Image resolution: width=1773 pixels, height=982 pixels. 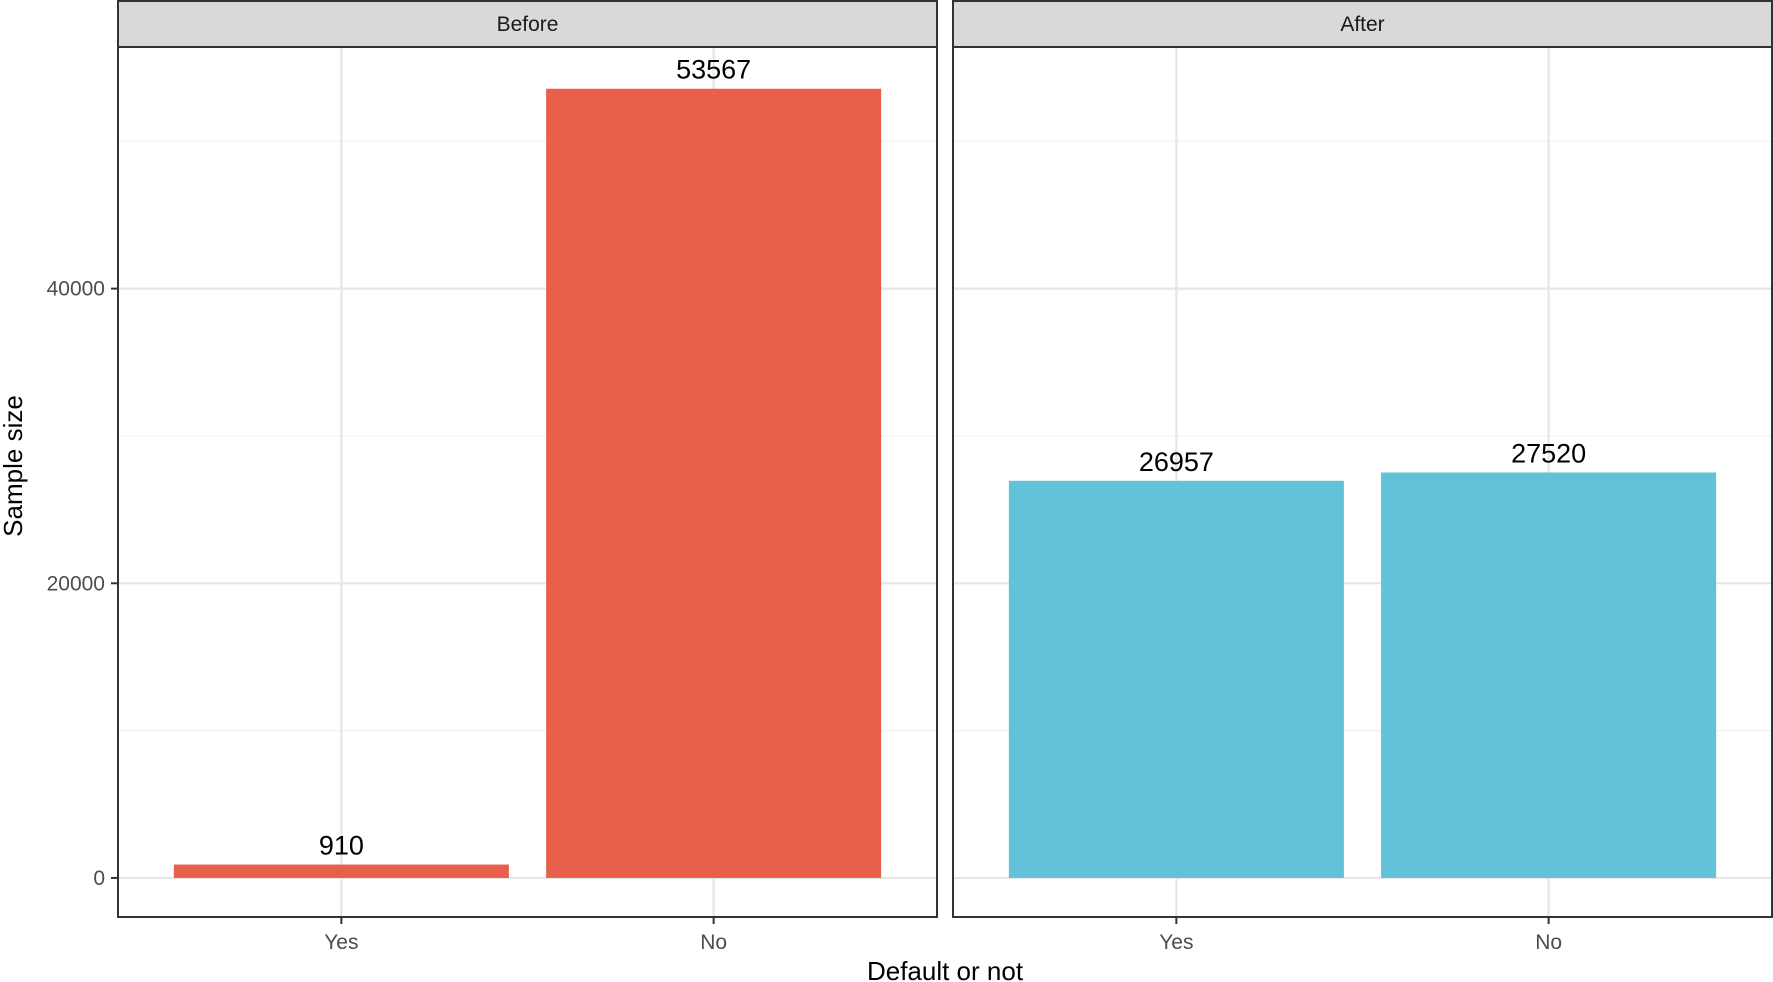 What do you see at coordinates (1549, 675) in the screenshot?
I see `bar-after-no` at bounding box center [1549, 675].